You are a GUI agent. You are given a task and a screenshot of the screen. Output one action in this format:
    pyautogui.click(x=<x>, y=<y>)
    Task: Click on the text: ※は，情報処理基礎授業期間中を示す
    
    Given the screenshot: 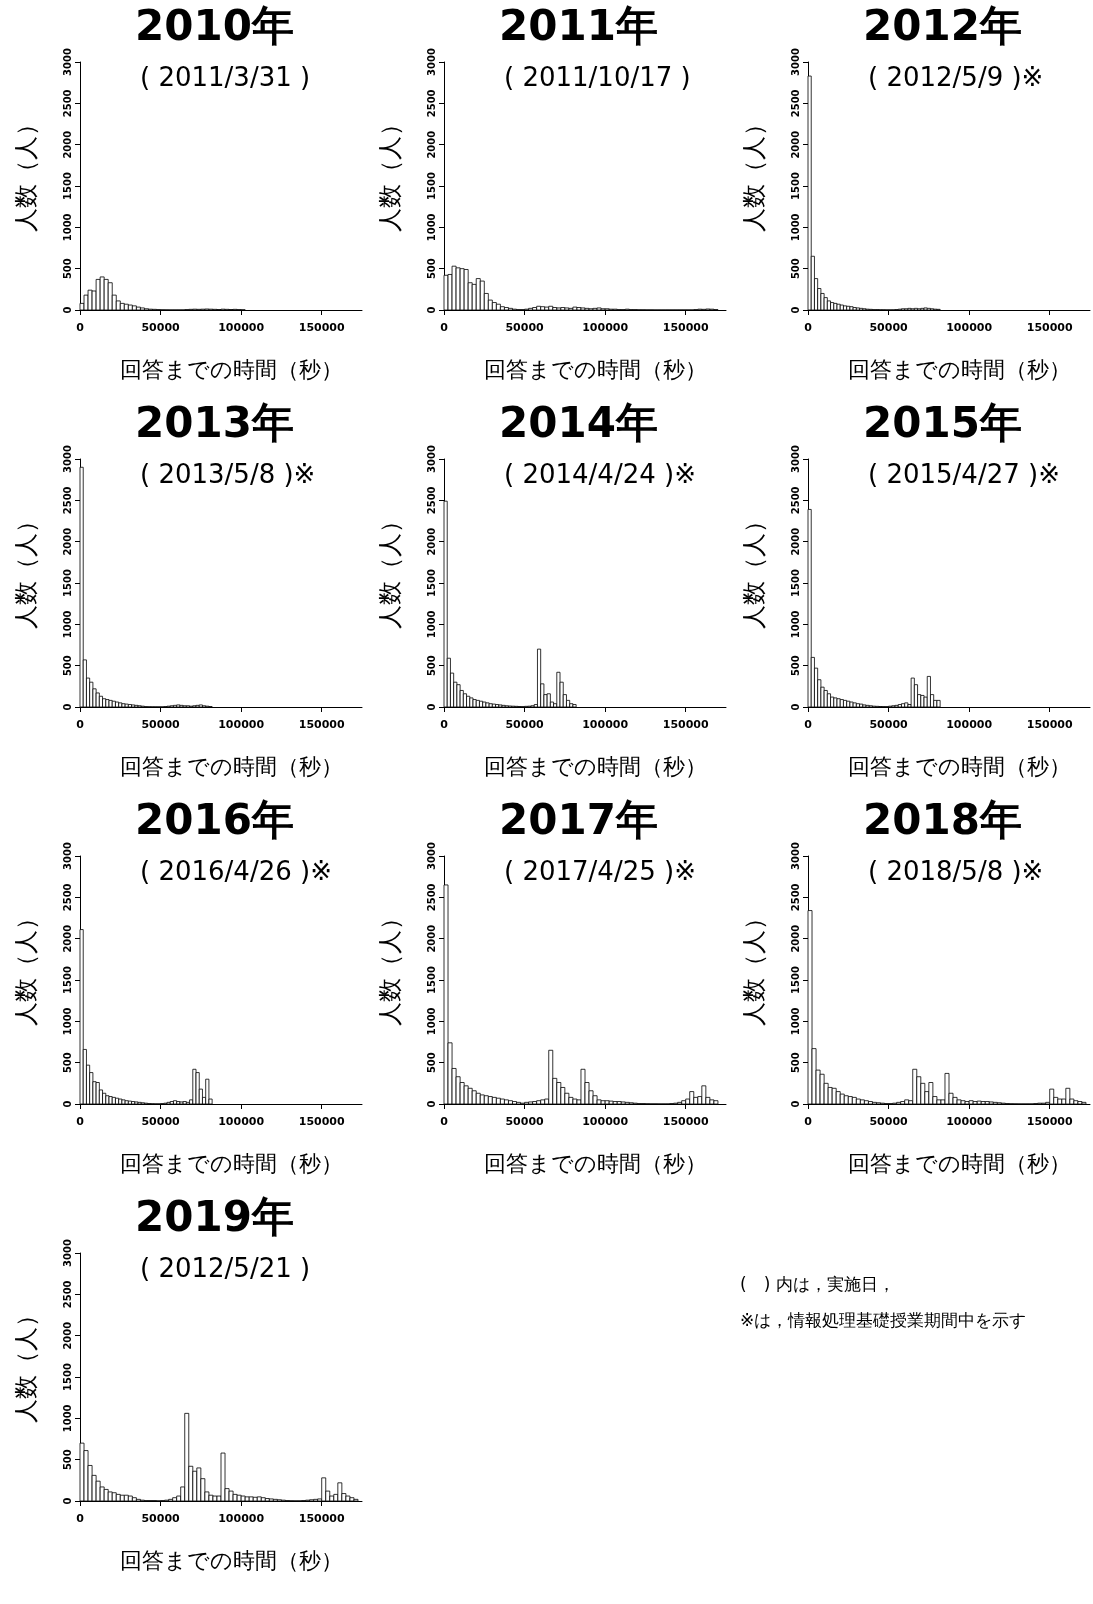 What is the action you would take?
    pyautogui.click(x=883, y=1319)
    